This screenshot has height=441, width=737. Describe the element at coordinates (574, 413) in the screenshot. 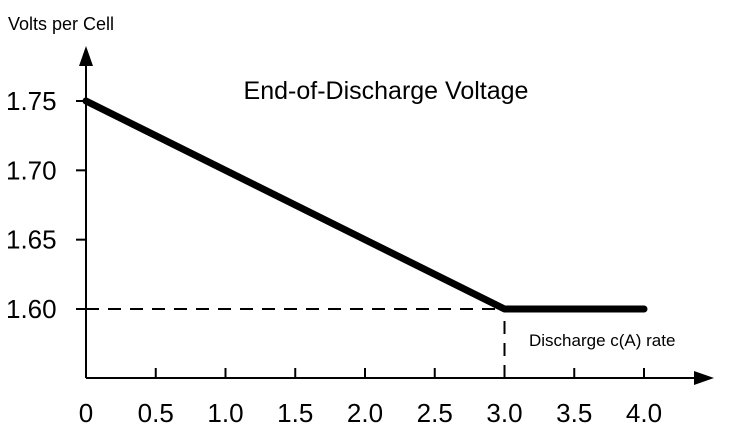

I see `x-tick-label: 3.5` at that location.